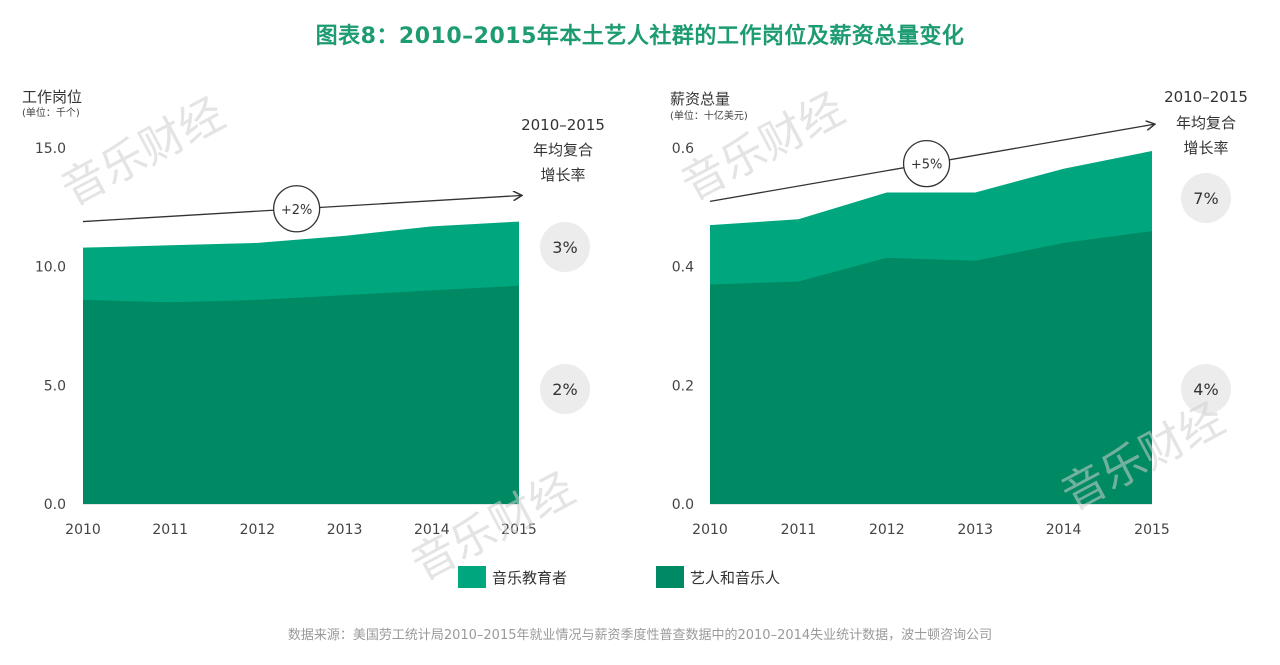  I want to click on legend-item-music-educators: 音乐教育者, so click(512, 577).